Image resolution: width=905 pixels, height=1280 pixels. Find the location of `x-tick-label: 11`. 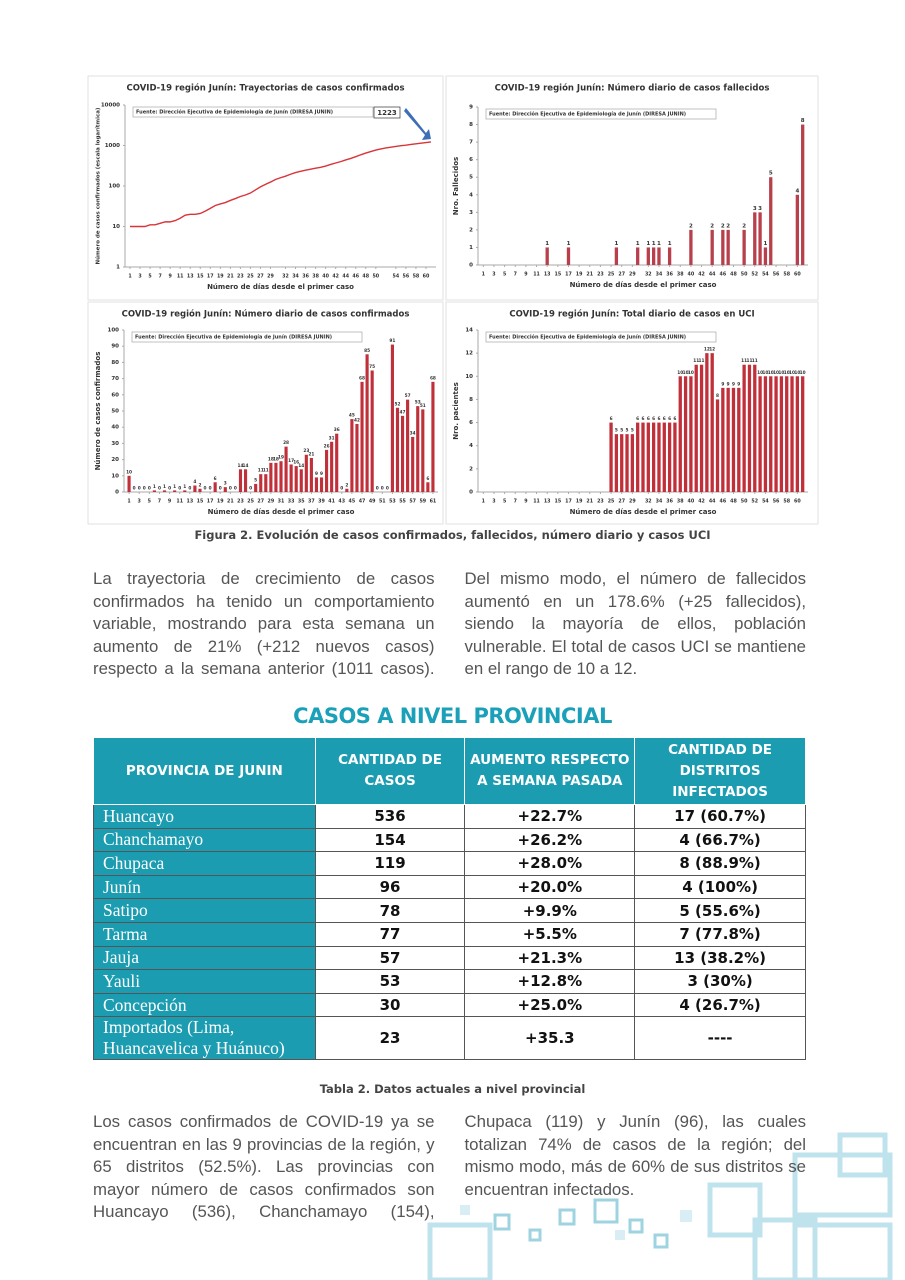

x-tick-label: 11 is located at coordinates (180, 277).